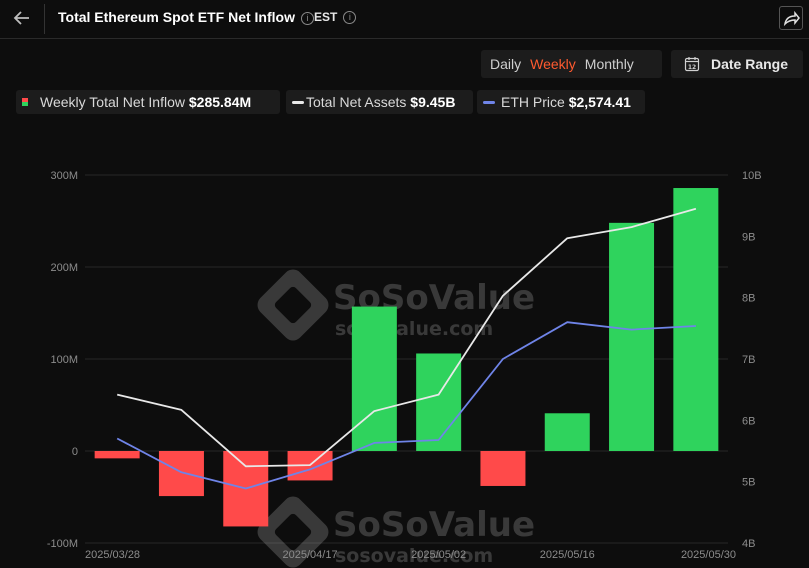 Image resolution: width=809 pixels, height=568 pixels. What do you see at coordinates (75, 452) in the screenshot?
I see `y-left-tick-label: 0` at bounding box center [75, 452].